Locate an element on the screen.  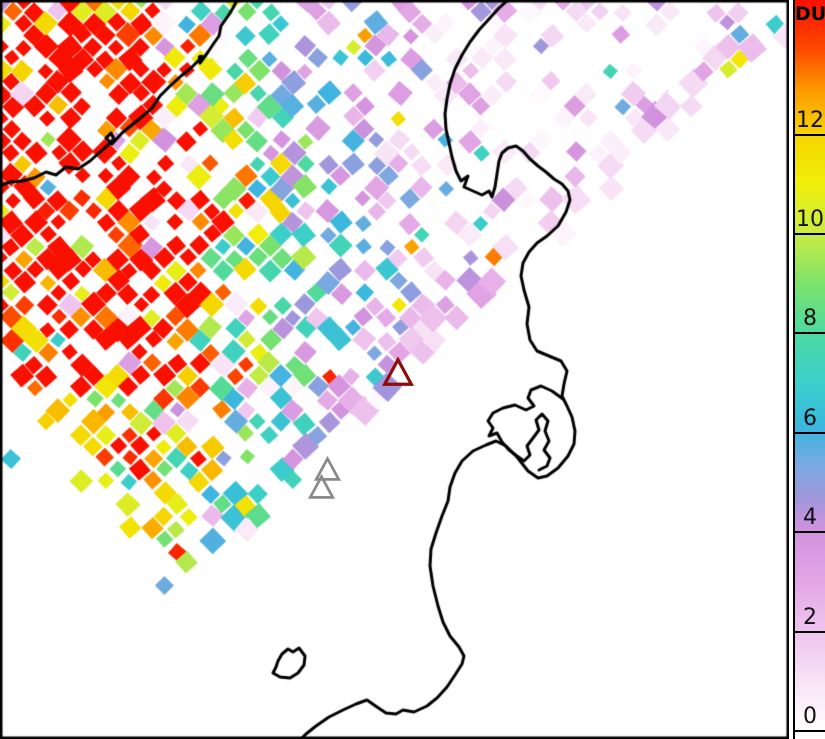
colorbar-unit-label: DU is located at coordinates (810, 14).